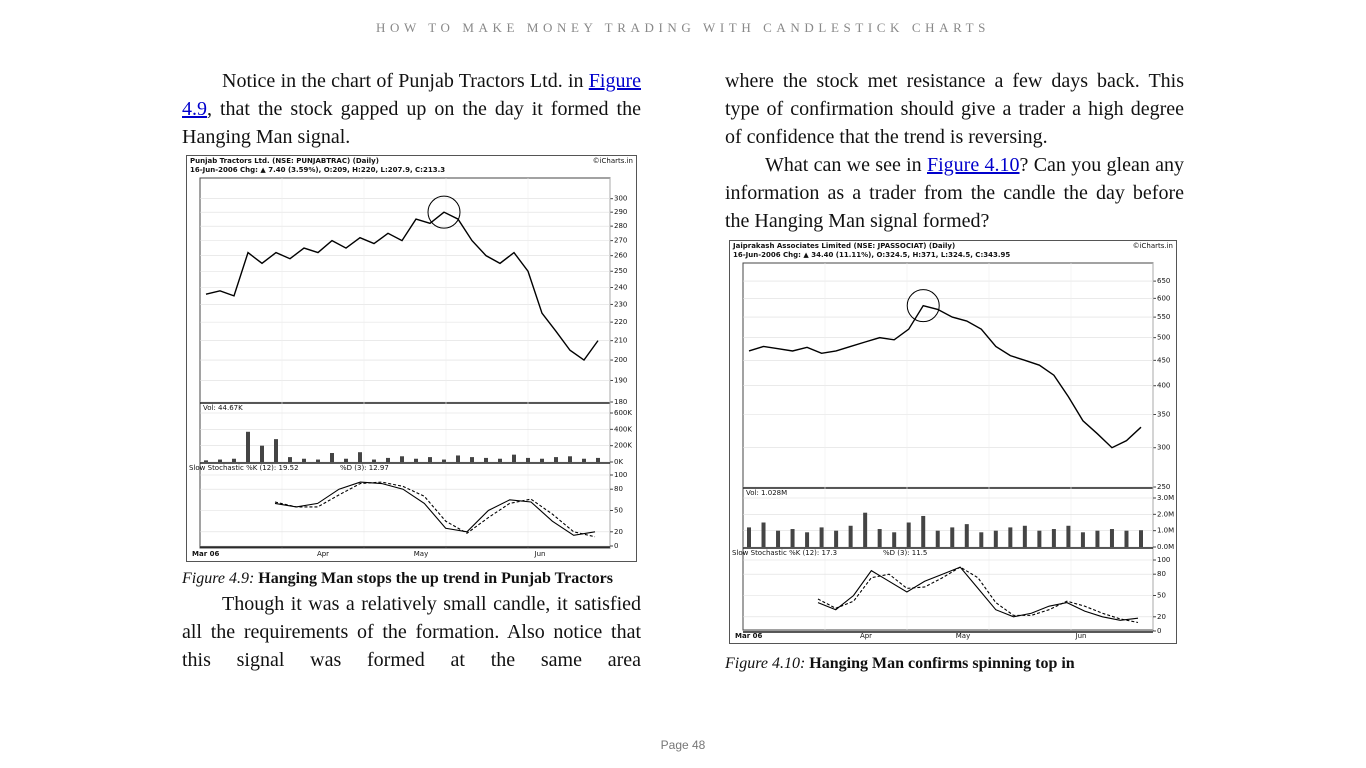 The height and width of the screenshot is (768, 1366). Describe the element at coordinates (1159, 631) in the screenshot. I see `y-tick-label: 0` at that location.